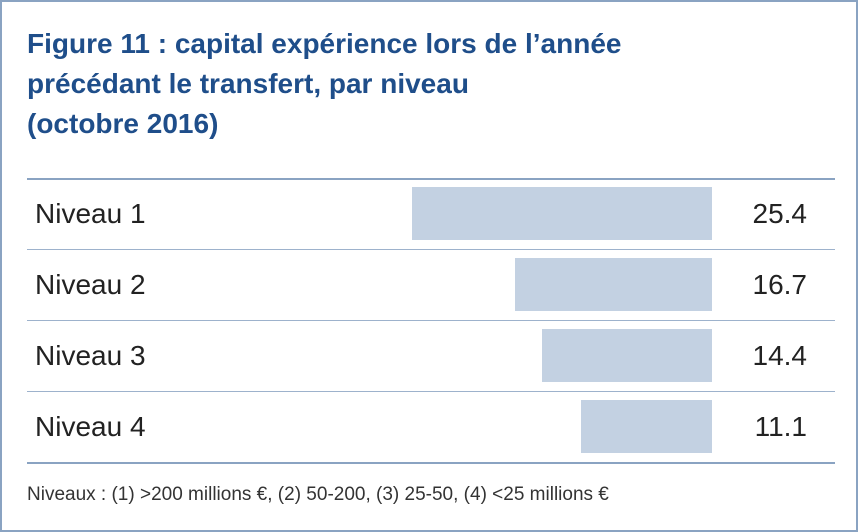 This screenshot has height=532, width=858. Describe the element at coordinates (90, 426) in the screenshot. I see `category-label: Niveau 4` at that location.